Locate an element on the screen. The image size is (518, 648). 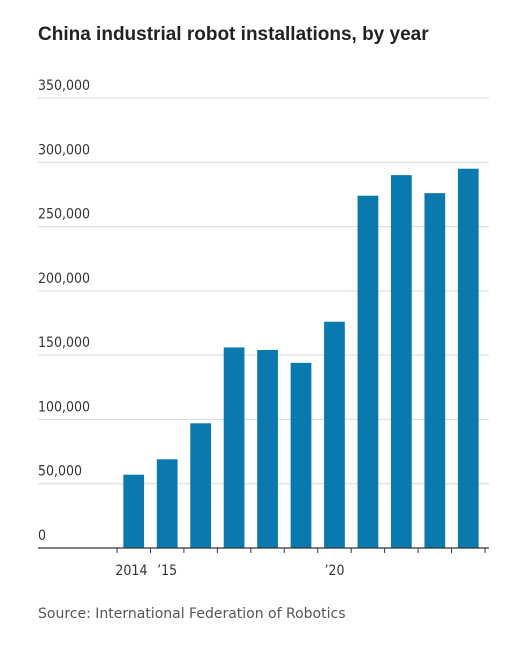
bar-2020 is located at coordinates (334, 434).